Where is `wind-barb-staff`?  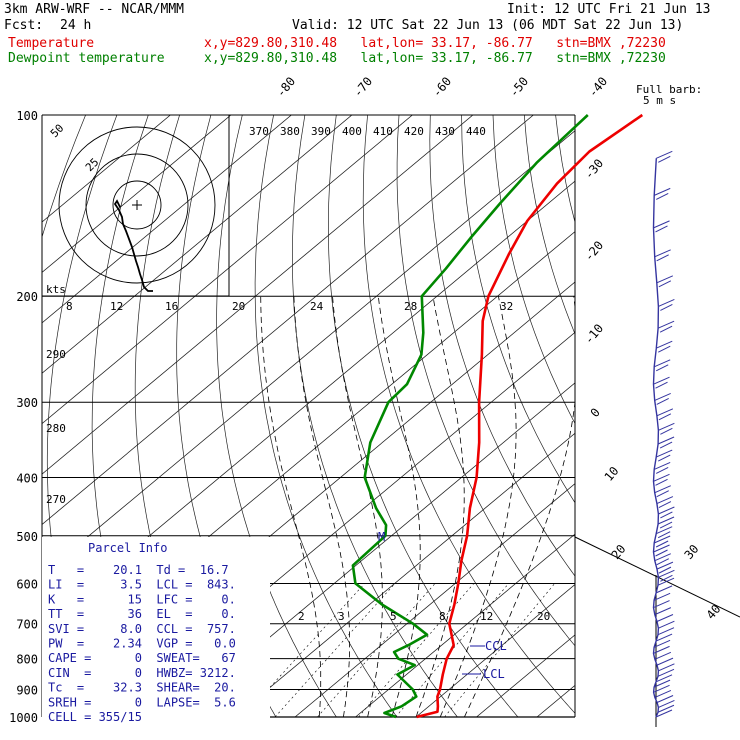
wind-barb-staff is located at coordinates (656, 438).